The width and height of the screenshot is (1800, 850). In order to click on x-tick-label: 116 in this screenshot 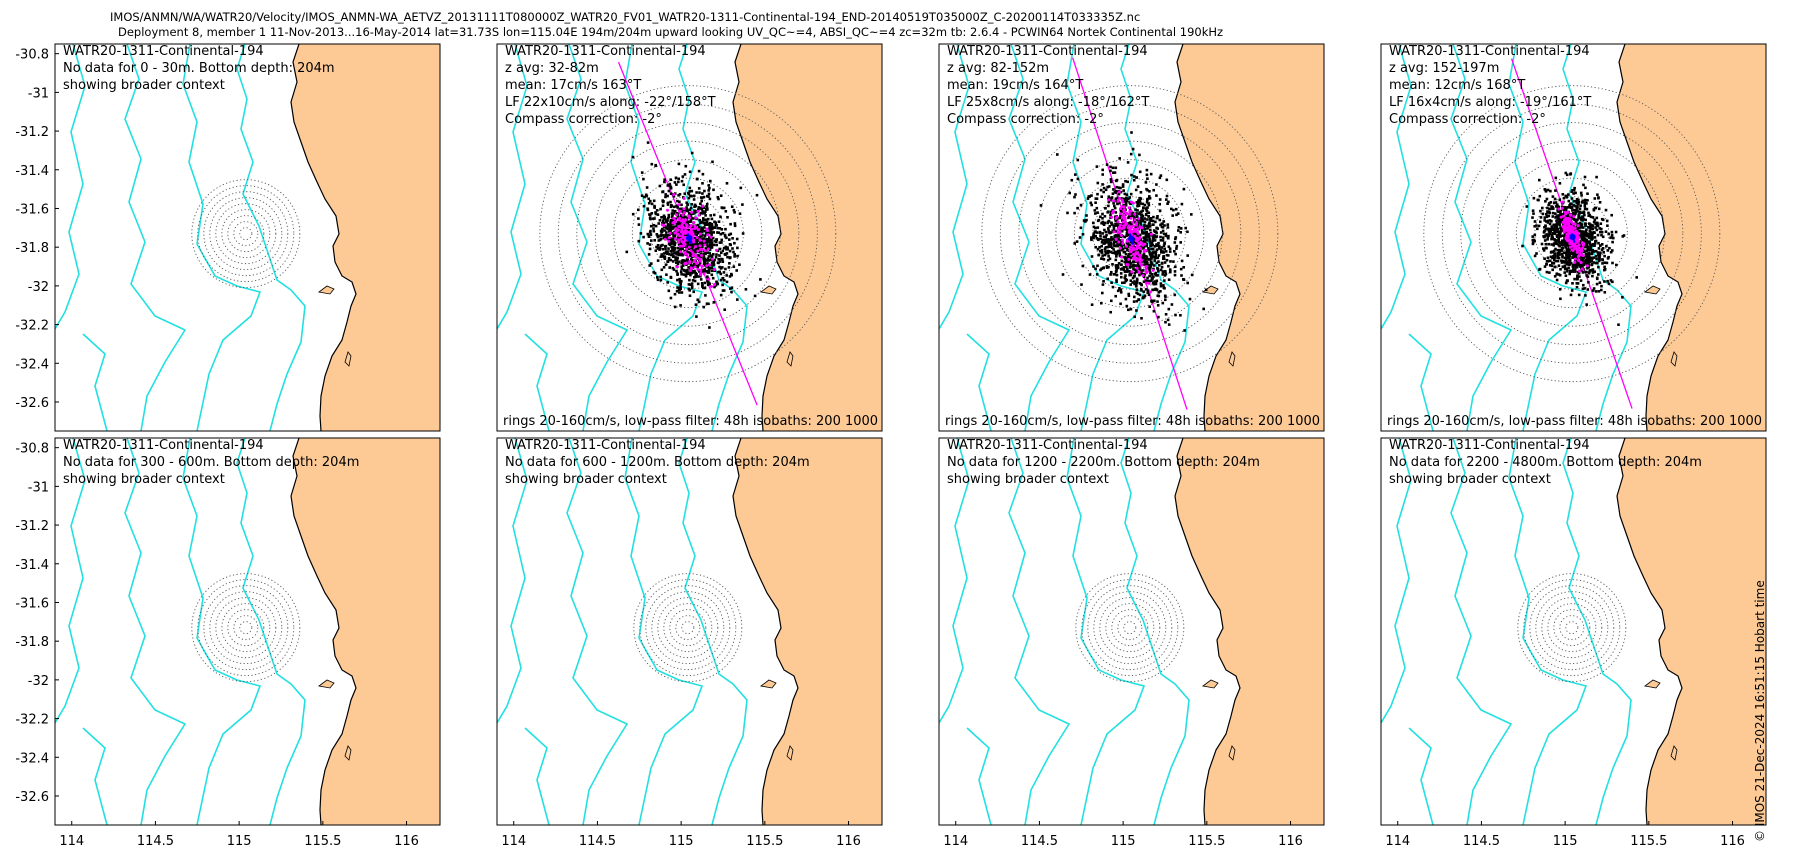, I will do `click(1732, 841)`.